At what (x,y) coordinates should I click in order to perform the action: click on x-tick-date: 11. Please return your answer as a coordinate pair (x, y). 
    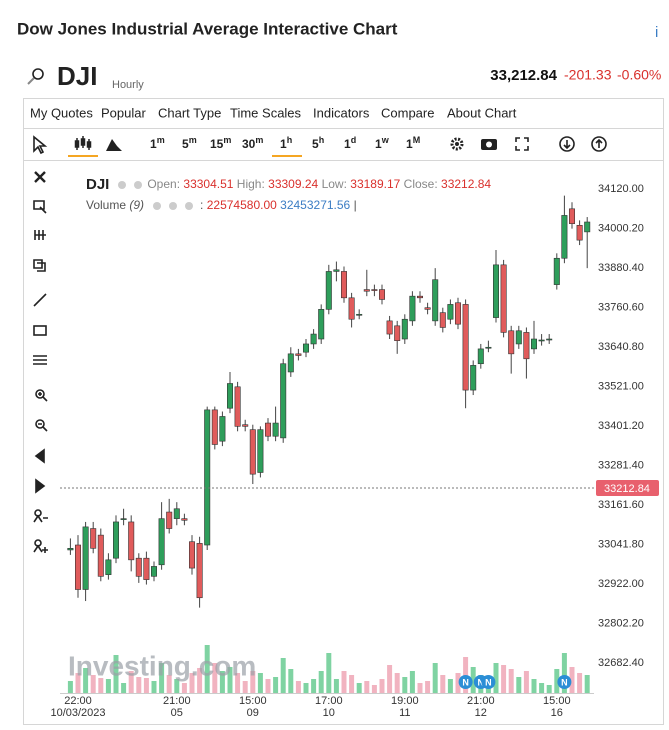
    Looking at the image, I should click on (404, 713).